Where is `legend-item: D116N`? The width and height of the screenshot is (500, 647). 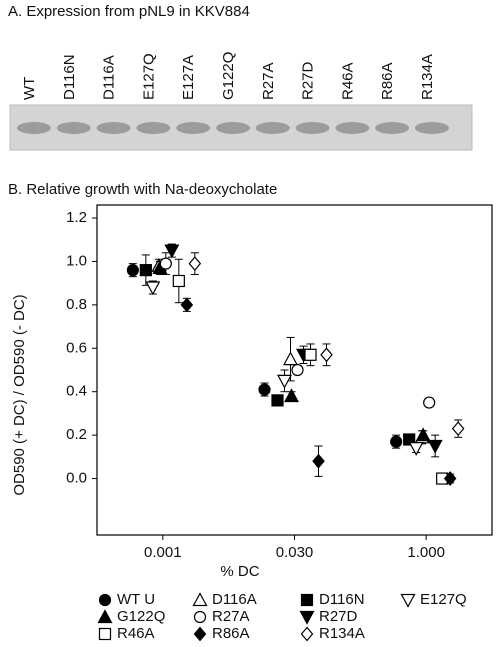 legend-item: D116N is located at coordinates (332, 599).